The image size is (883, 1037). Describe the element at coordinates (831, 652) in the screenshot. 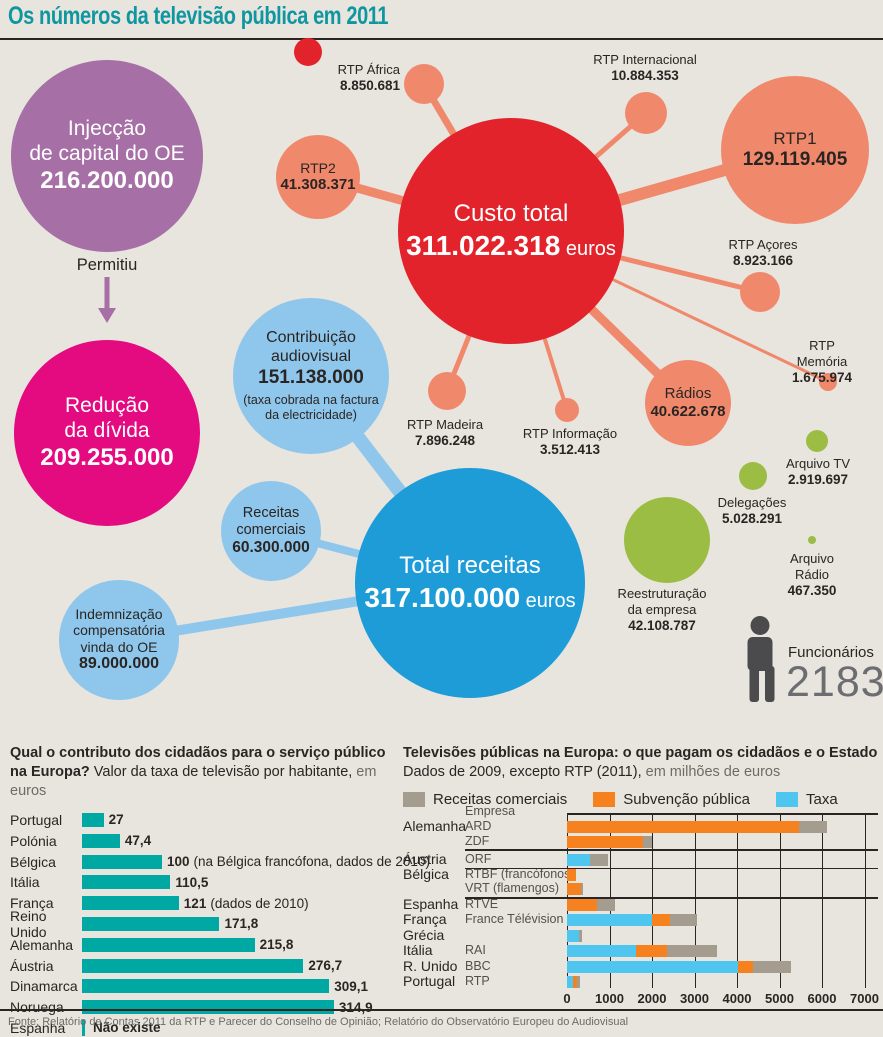

I see `employees-label: Funcionários` at that location.